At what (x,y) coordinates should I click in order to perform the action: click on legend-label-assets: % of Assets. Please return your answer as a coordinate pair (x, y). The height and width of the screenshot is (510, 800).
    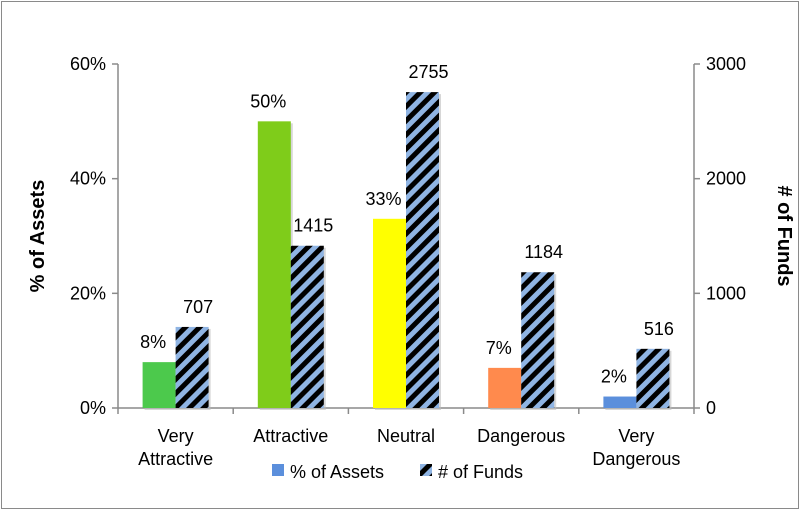
    Looking at the image, I should click on (337, 472).